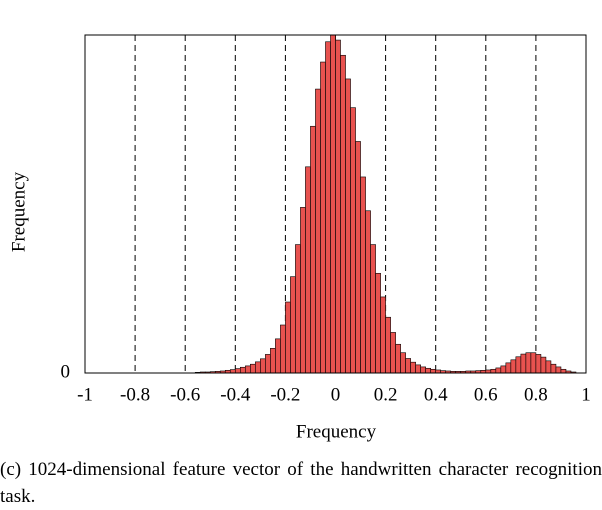 This screenshot has height=510, width=602. I want to click on x-tick-label: 0.6, so click(486, 394).